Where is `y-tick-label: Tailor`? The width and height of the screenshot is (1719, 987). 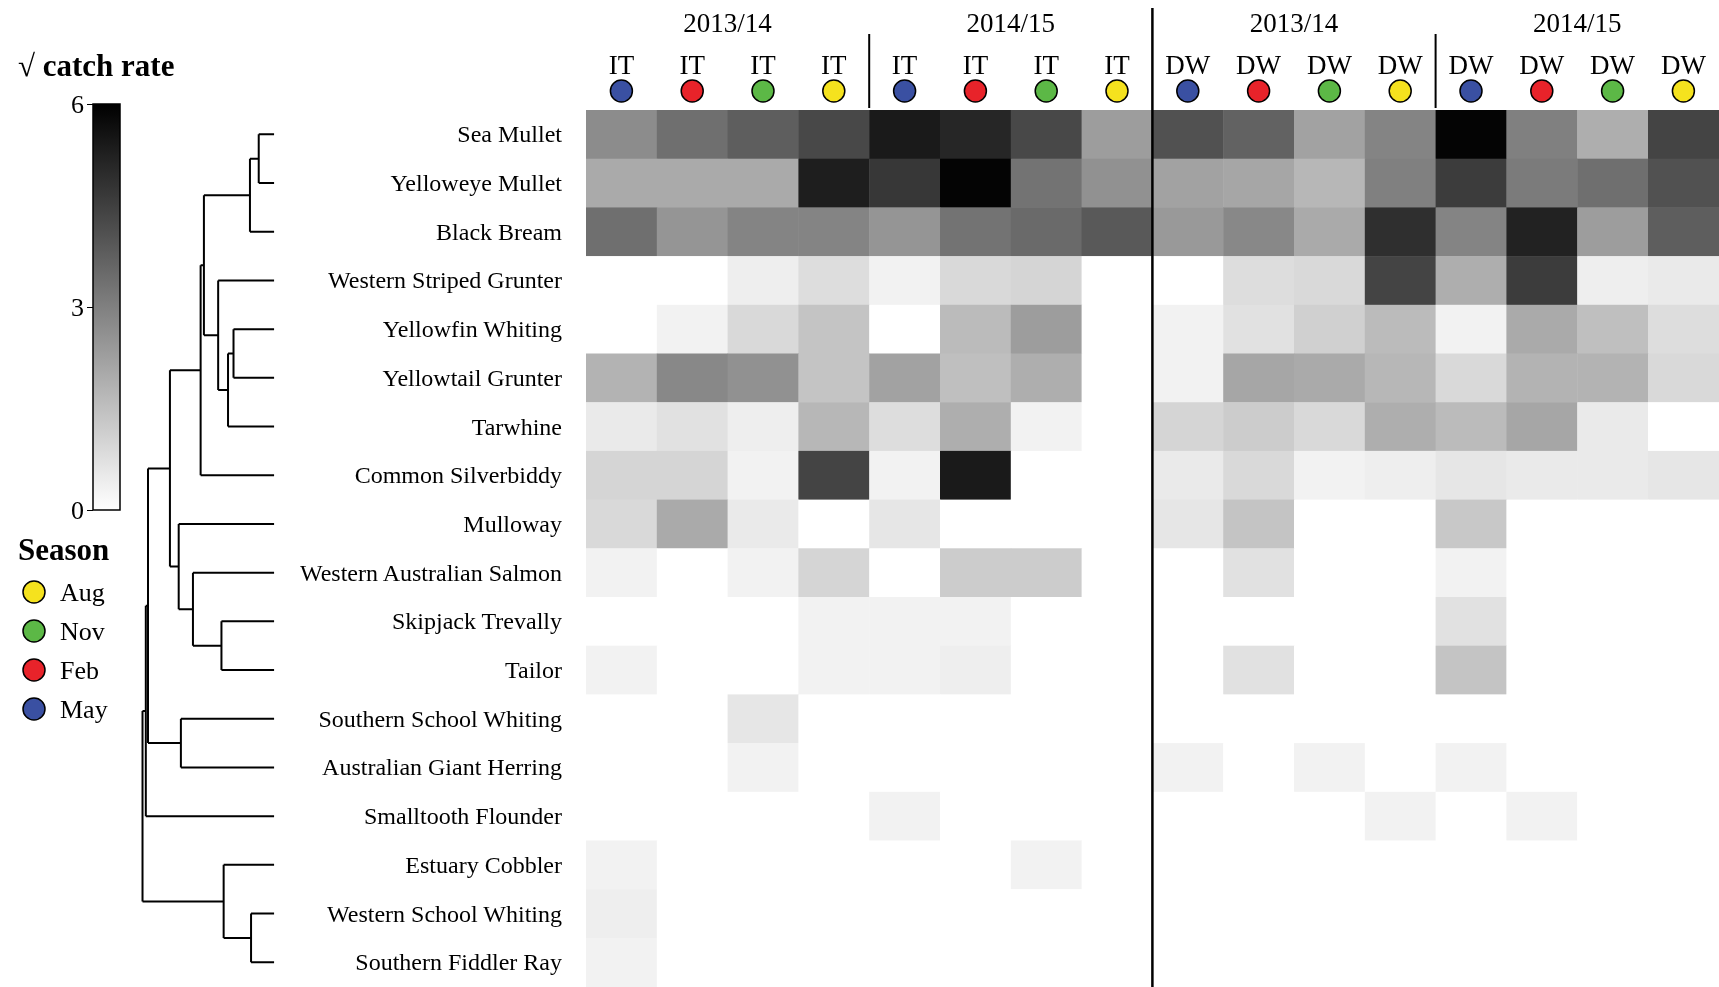
y-tick-label: Tailor is located at coordinates (533, 670).